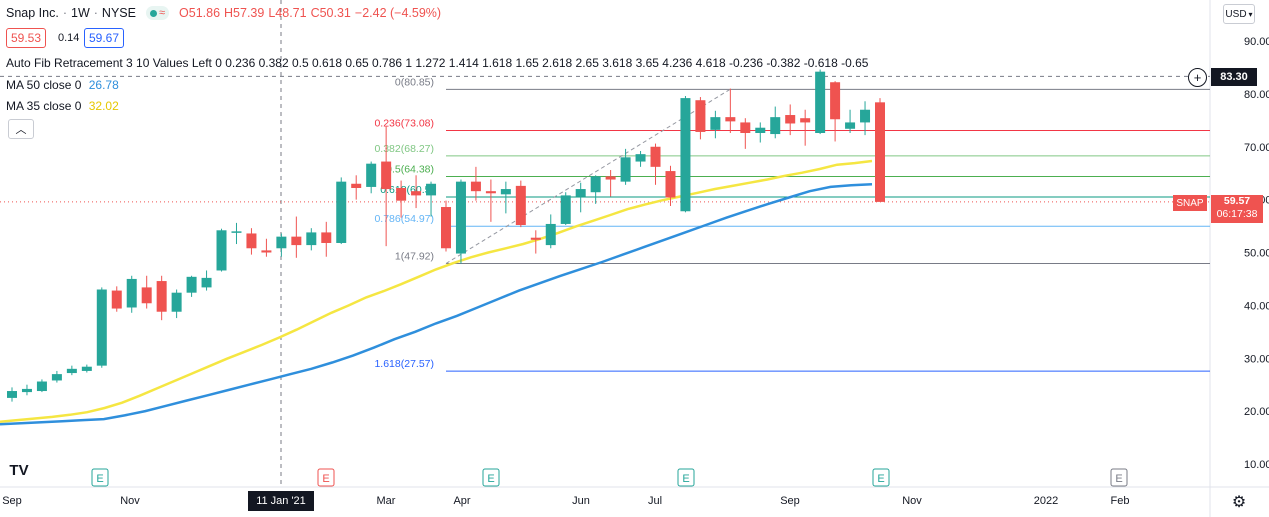 This screenshot has width=1269, height=517. Describe the element at coordinates (461, 501) in the screenshot. I see `x-tick-label: Apr` at that location.